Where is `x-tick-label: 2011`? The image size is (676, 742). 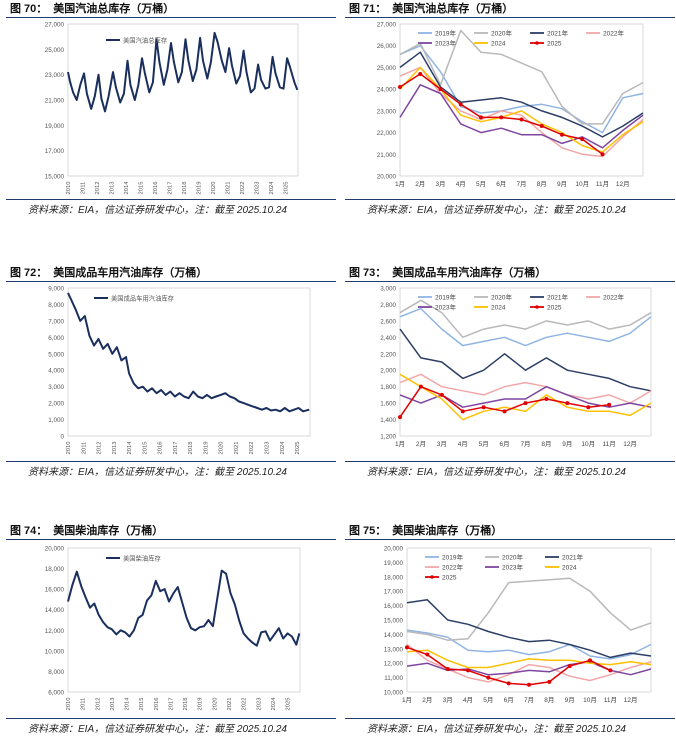
x-tick-label: 2011 is located at coordinates (84, 704).